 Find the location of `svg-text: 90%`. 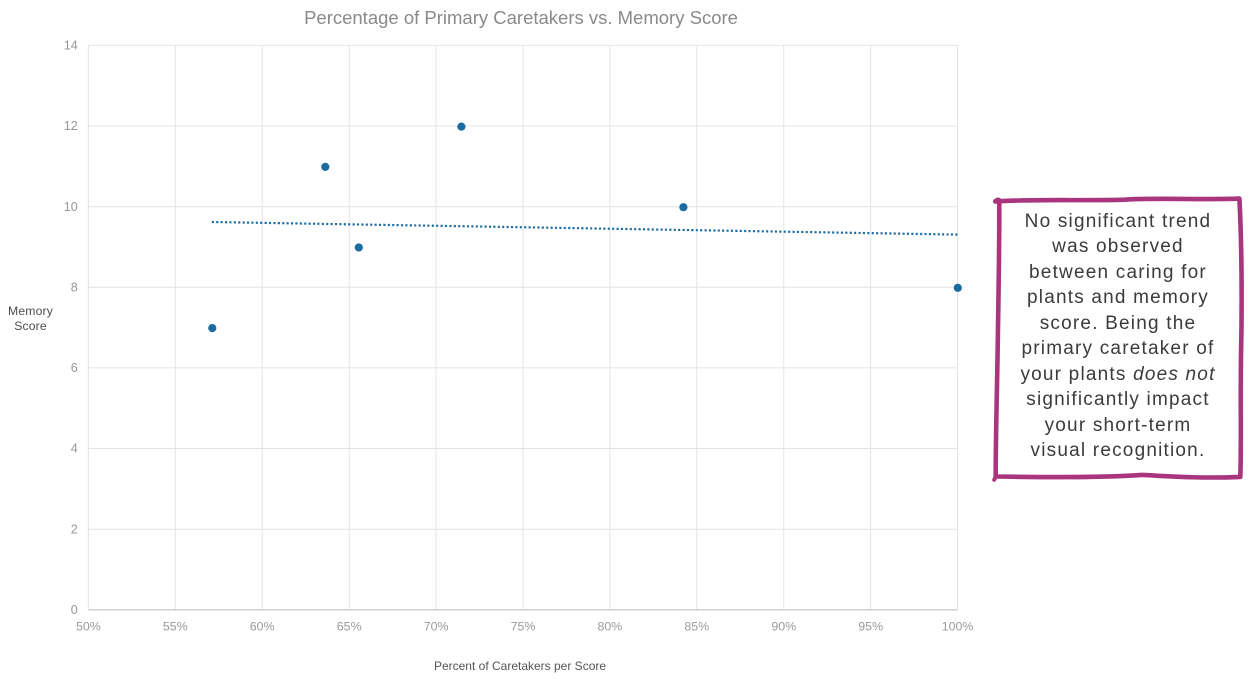

svg-text: 90% is located at coordinates (783, 627).